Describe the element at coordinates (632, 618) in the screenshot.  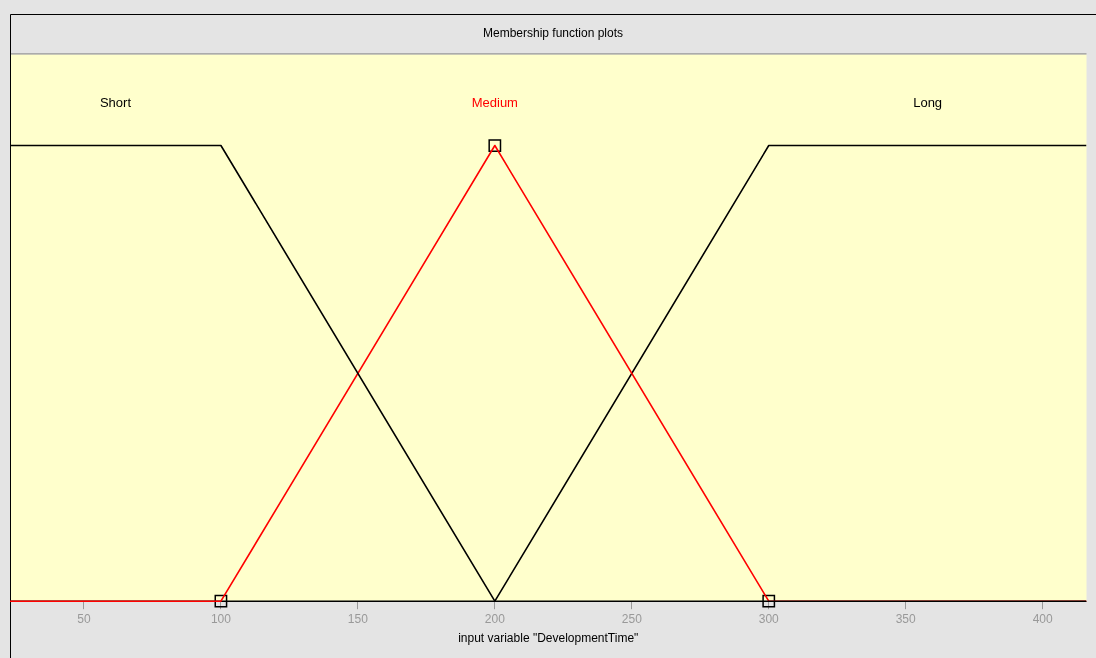
I see `x-tick-label: 250` at that location.